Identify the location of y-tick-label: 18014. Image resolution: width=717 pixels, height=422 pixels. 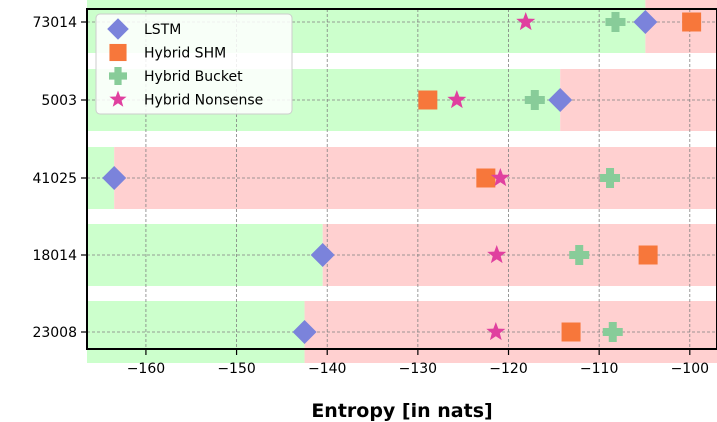
(54, 256).